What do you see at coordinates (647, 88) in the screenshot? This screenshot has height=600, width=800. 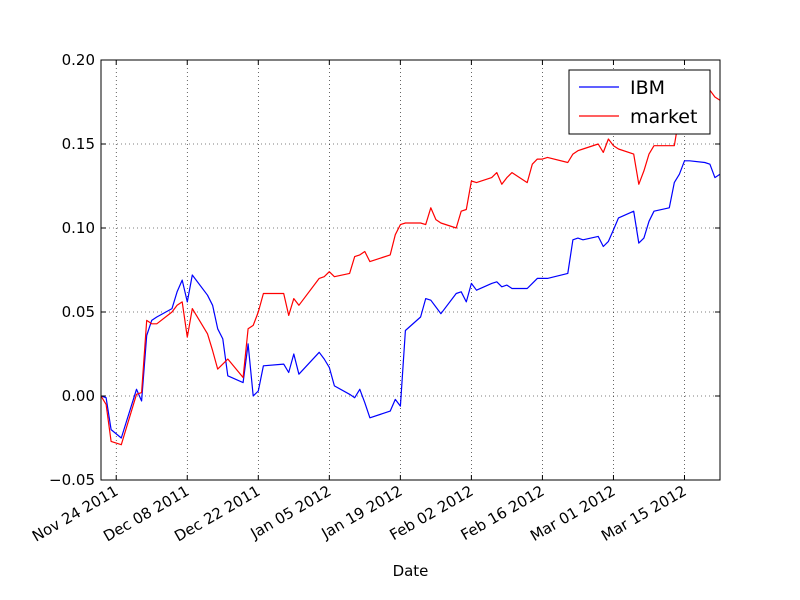 I see `legend-label-ibm: IBM` at bounding box center [647, 88].